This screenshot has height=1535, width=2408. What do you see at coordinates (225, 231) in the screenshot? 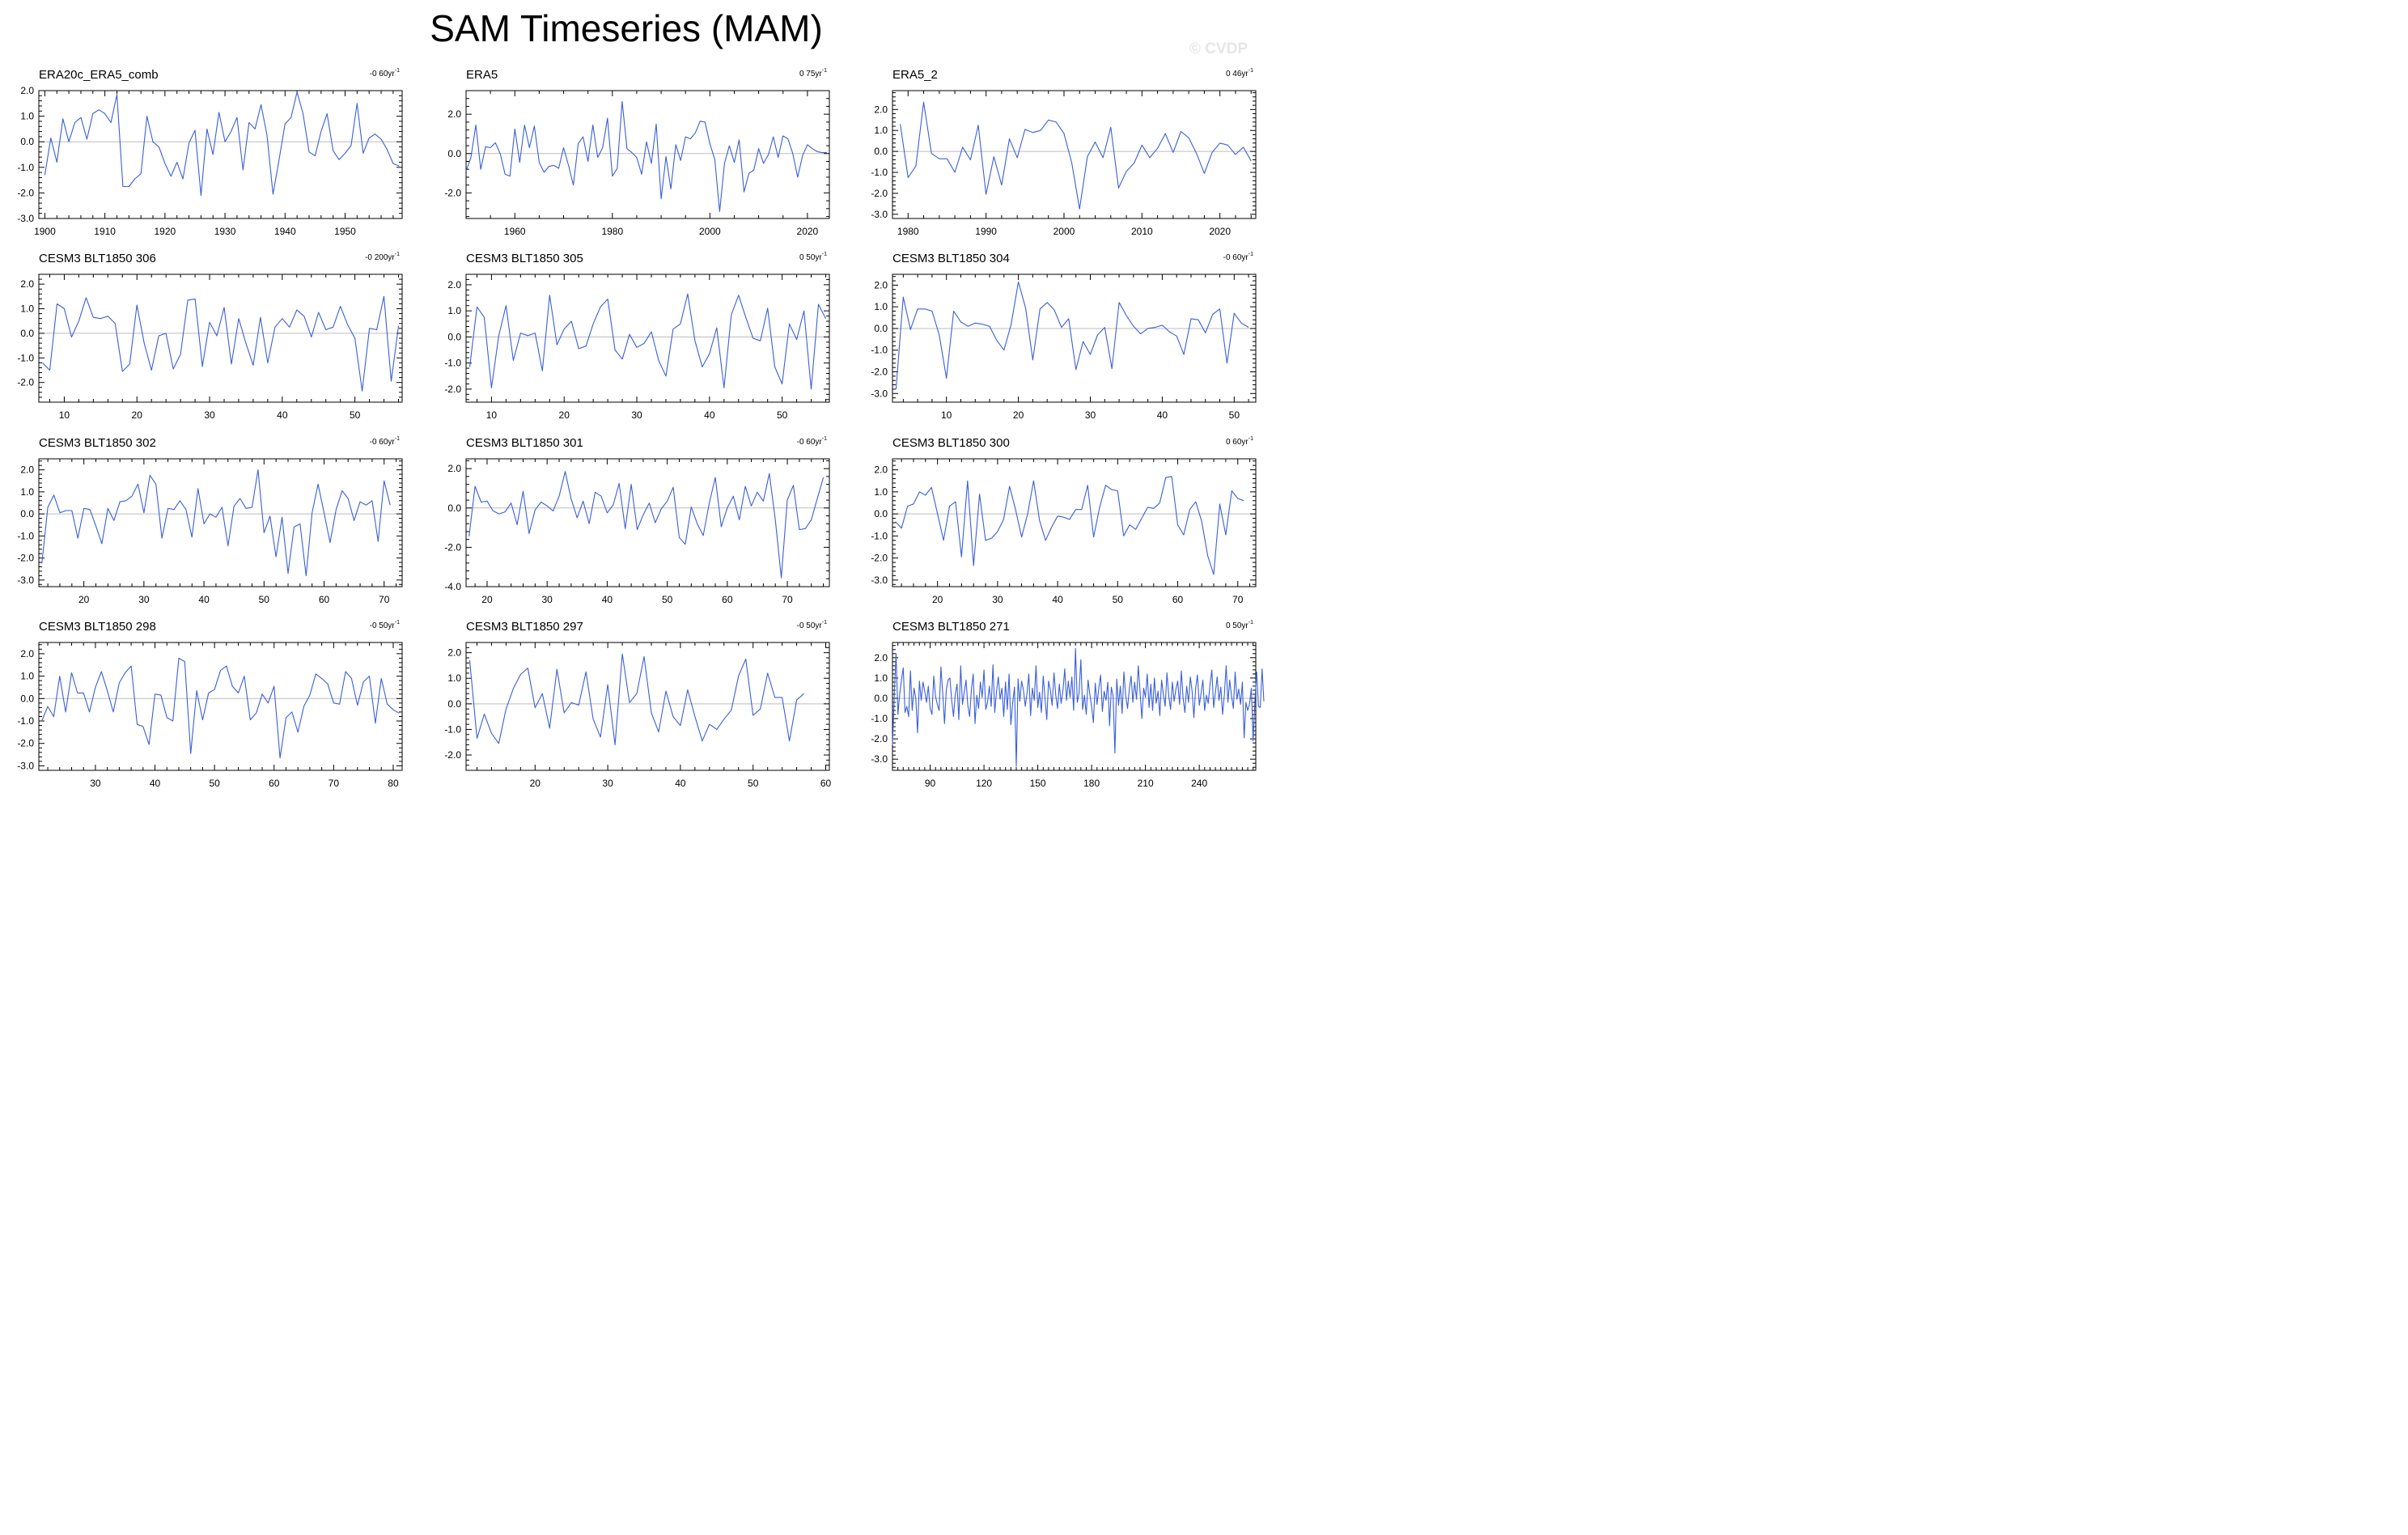
I see `x-tick-label: 1930` at bounding box center [225, 231].